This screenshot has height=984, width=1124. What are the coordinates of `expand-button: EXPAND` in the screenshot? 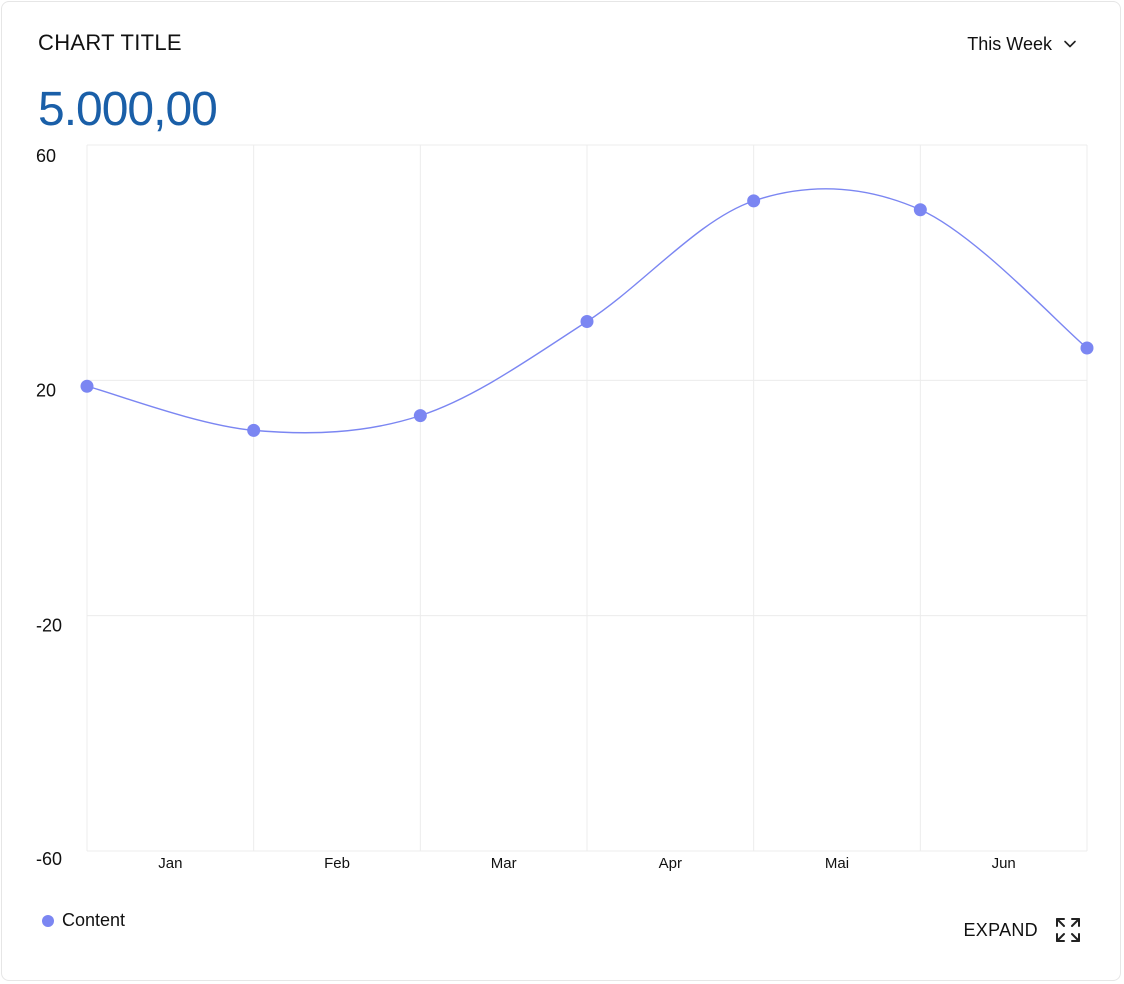 It's located at (1023, 930).